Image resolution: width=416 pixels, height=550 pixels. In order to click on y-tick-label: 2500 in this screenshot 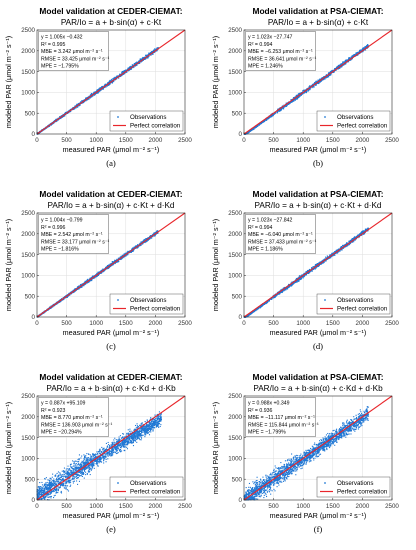, I will do `click(28, 30)`.